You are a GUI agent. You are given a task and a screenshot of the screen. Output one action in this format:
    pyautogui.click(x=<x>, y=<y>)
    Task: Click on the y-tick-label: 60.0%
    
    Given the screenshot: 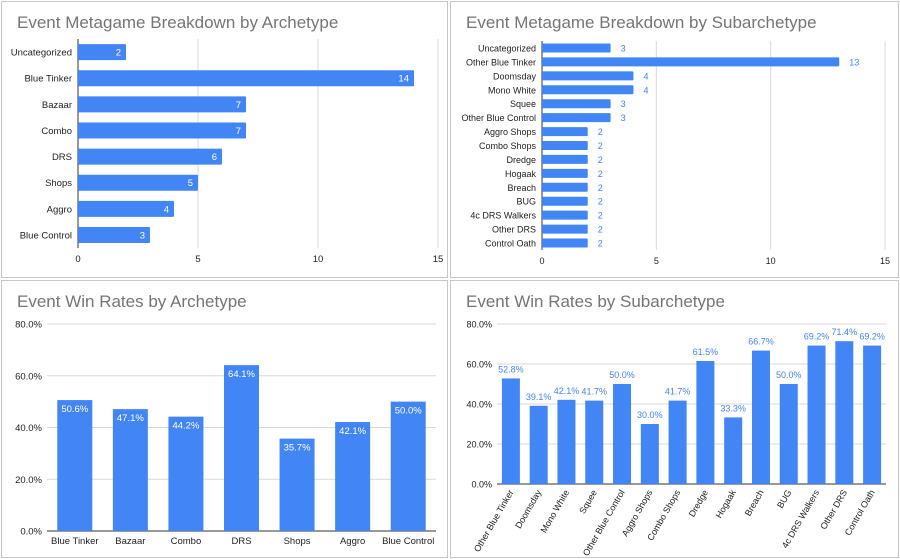 What is the action you would take?
    pyautogui.click(x=28, y=376)
    